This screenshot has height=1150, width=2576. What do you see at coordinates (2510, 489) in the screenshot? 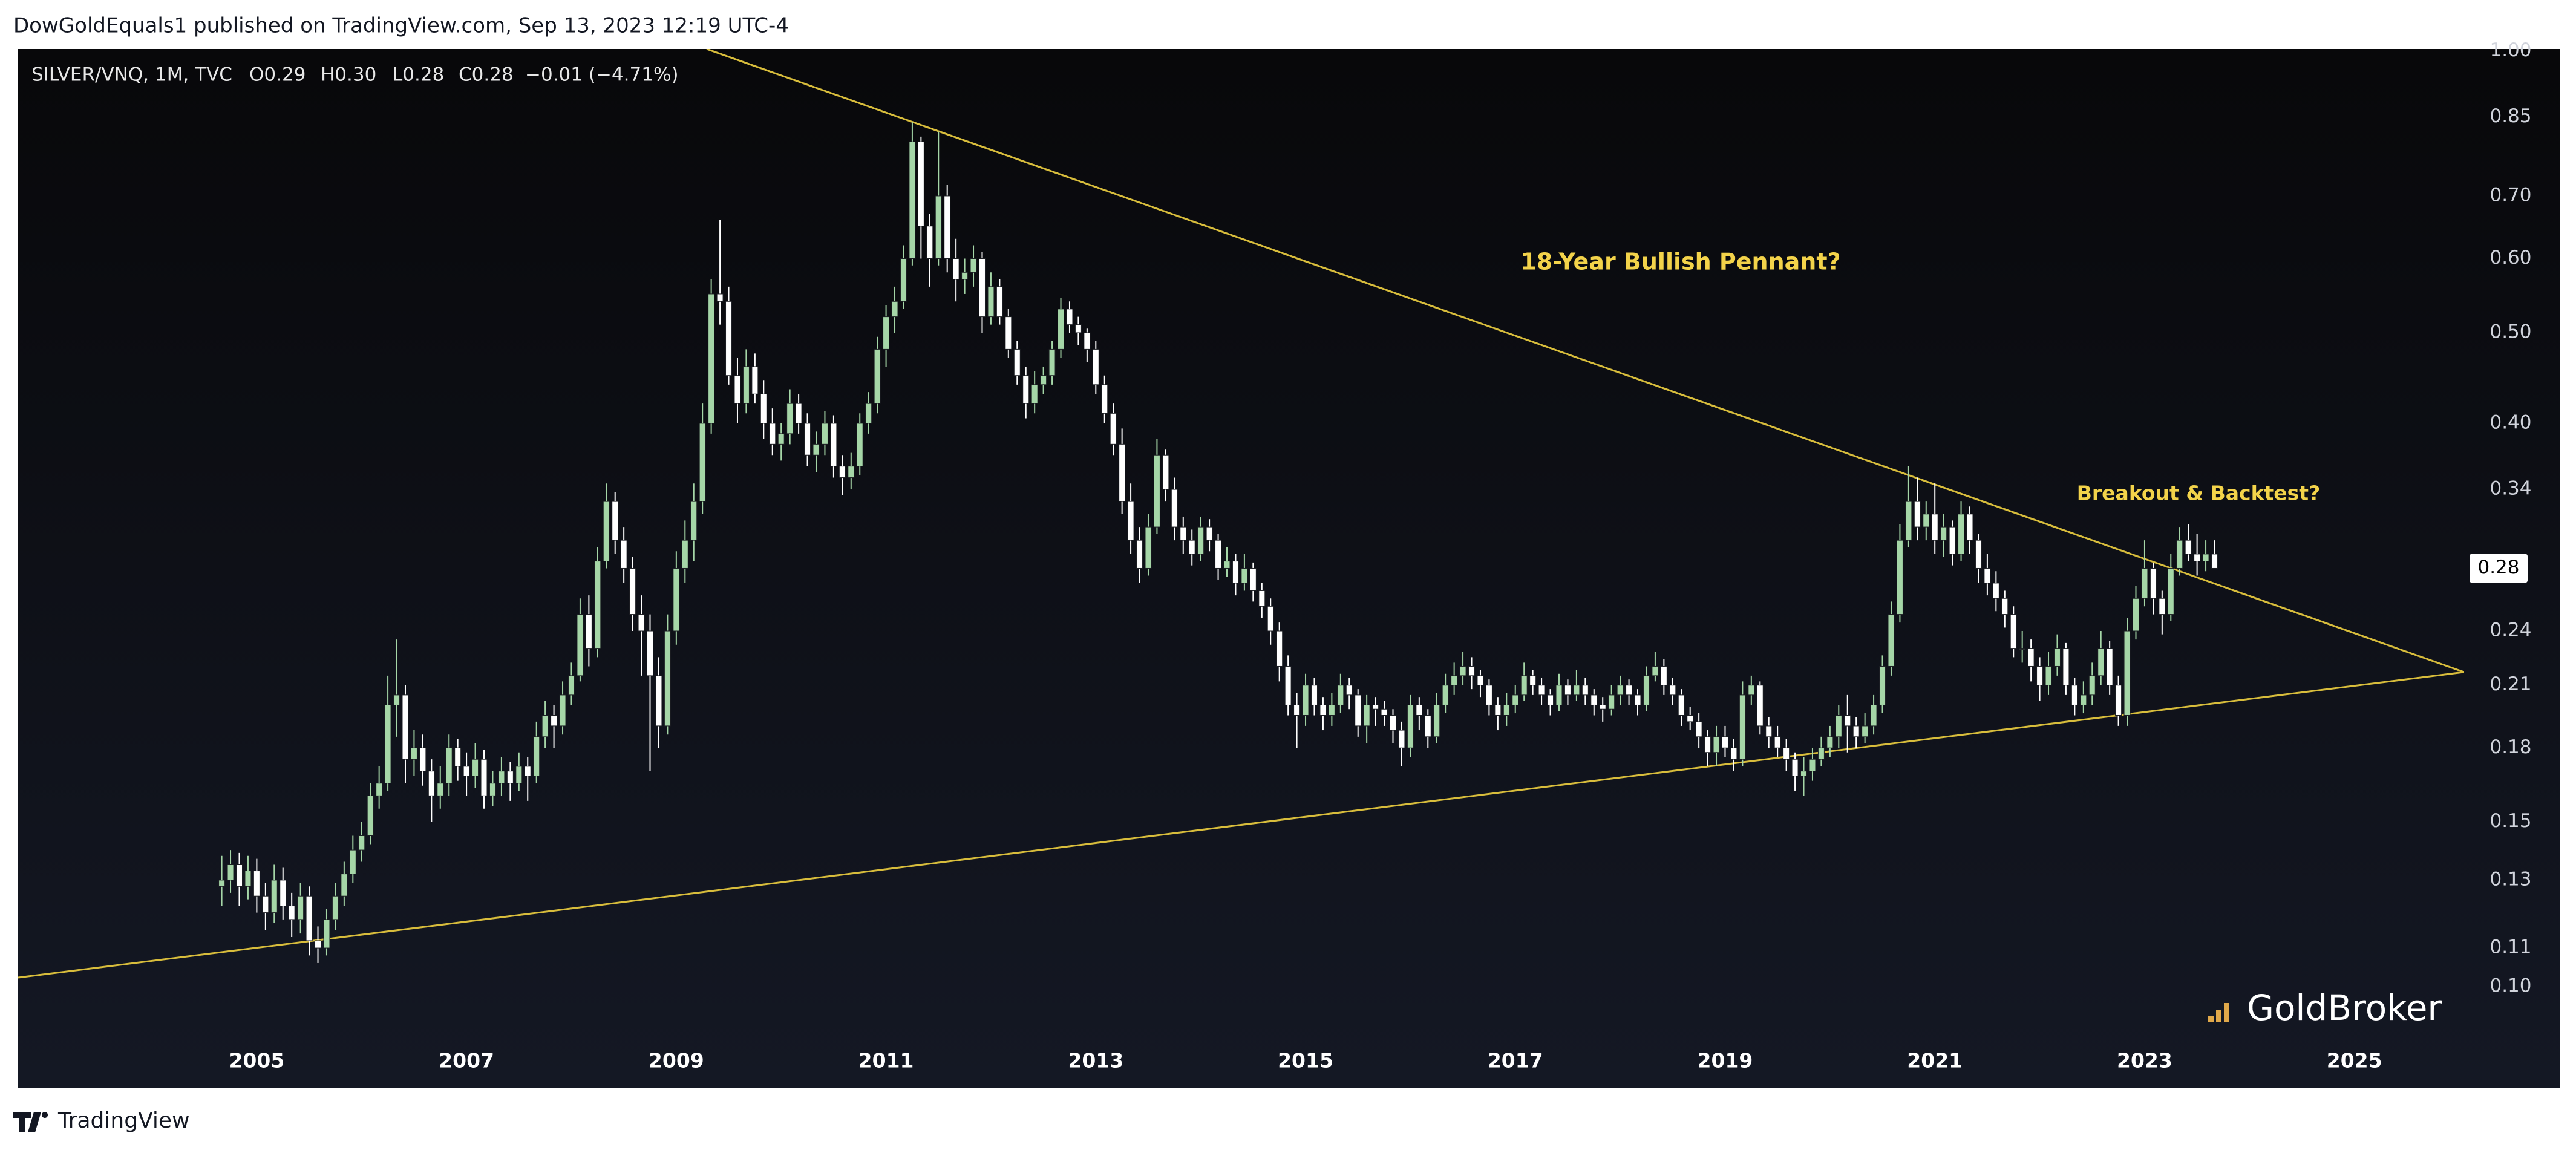
I see `y-tick-label: 0.34` at bounding box center [2510, 489].